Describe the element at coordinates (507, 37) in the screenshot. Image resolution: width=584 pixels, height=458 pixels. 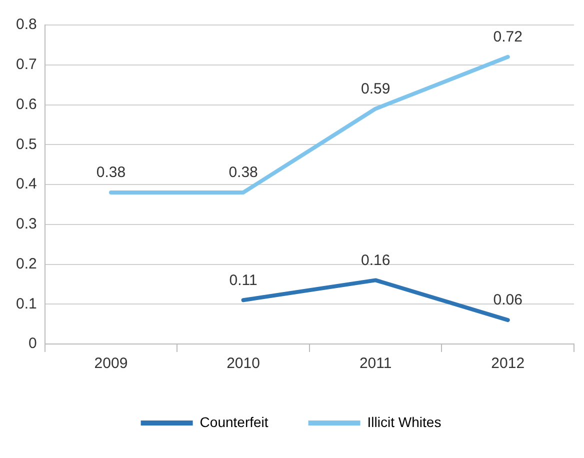
I see `data-label: 0.72` at that location.